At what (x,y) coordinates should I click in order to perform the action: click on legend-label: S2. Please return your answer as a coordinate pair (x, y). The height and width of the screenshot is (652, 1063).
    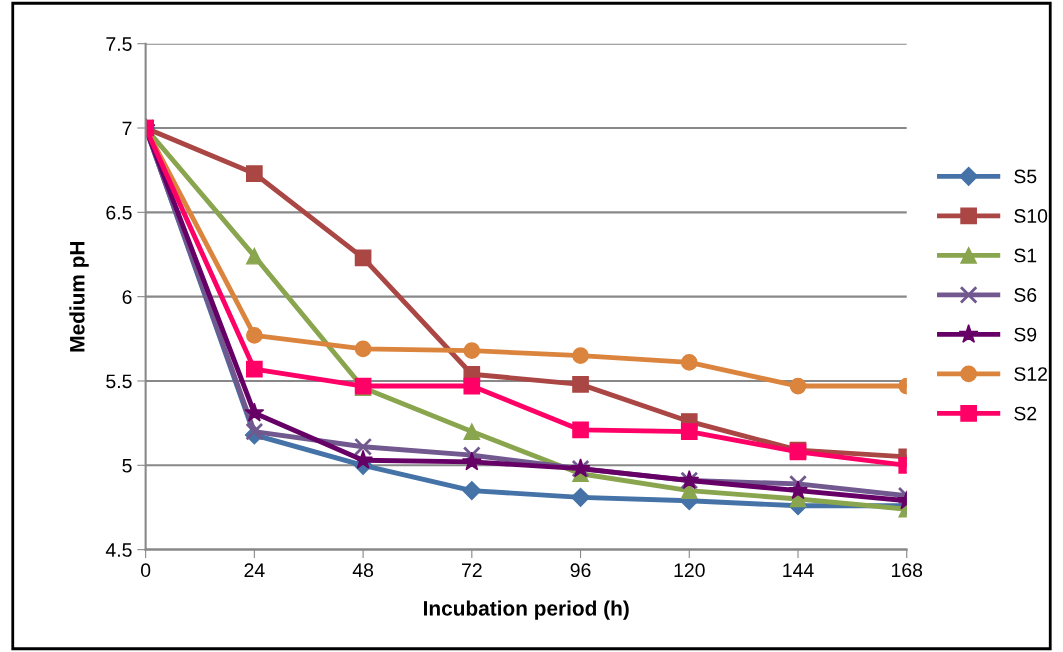
    Looking at the image, I should click on (1025, 413).